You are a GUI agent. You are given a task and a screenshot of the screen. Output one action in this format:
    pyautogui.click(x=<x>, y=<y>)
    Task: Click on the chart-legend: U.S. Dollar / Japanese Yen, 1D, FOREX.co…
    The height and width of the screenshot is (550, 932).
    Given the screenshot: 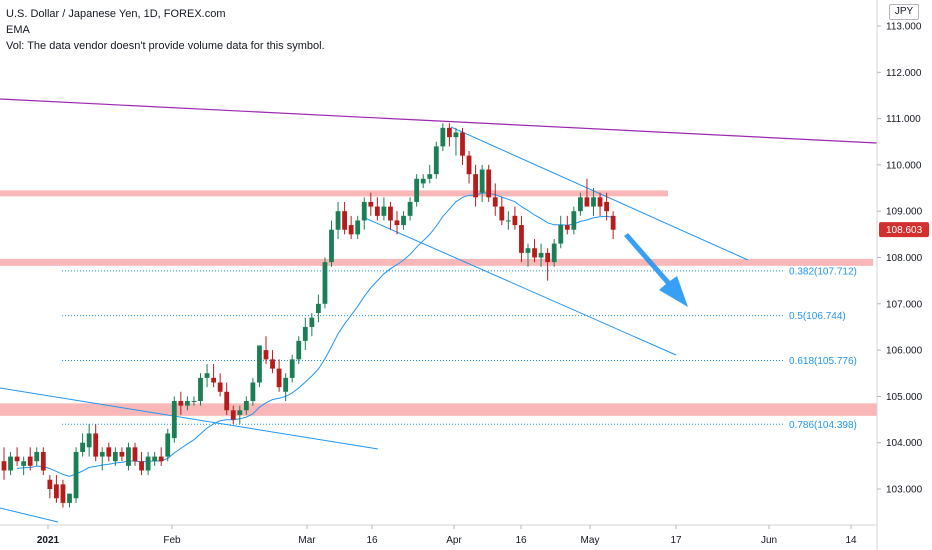 What is the action you would take?
    pyautogui.click(x=165, y=30)
    